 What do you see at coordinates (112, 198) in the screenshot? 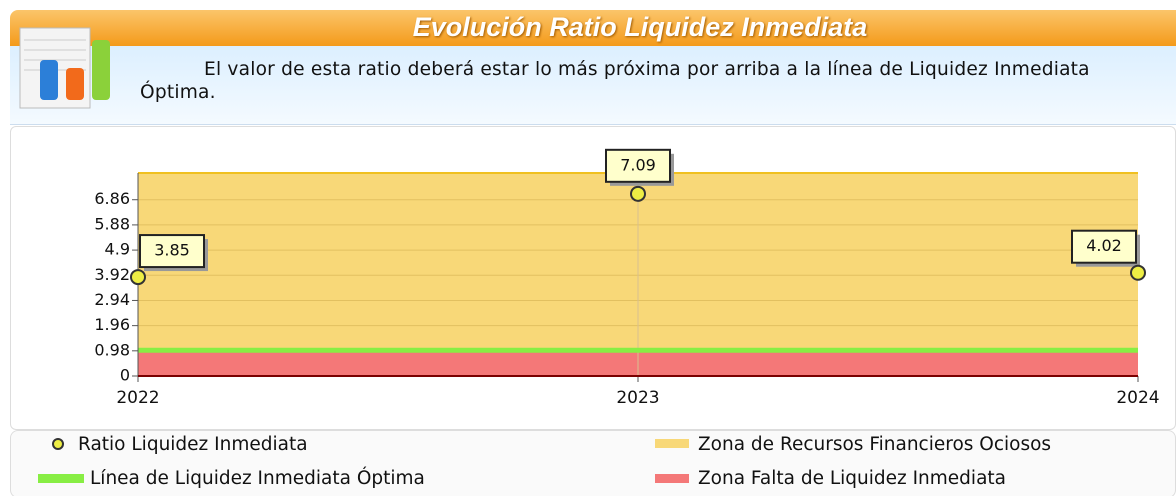
I see `y-tick-label: 6.86` at bounding box center [112, 198].